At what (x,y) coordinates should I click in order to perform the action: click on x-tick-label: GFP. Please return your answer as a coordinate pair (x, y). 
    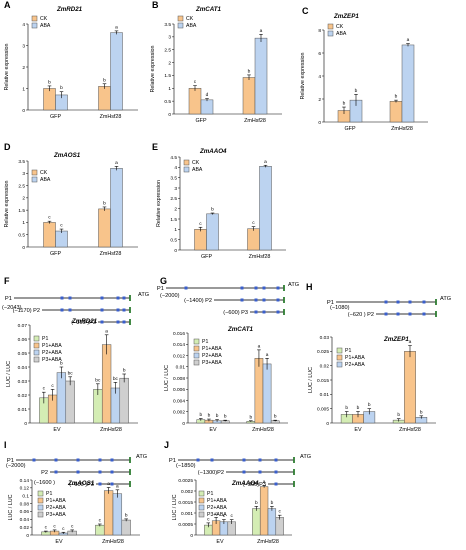
    Looking at the image, I should click on (55, 254).